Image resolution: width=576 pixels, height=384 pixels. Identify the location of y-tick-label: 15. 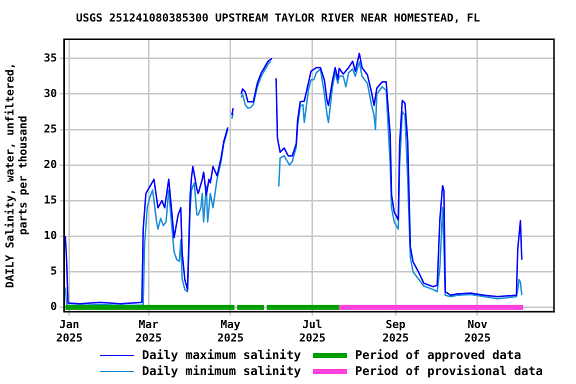
(50, 200).